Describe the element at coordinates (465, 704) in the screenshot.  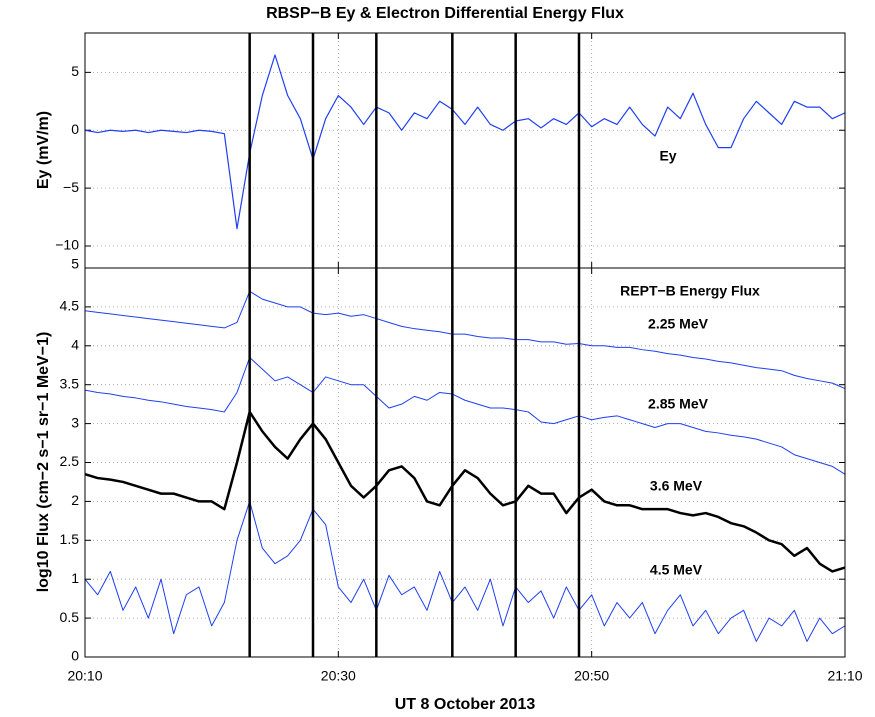
I see `x-axis-label: UT 8 October 2013` at that location.